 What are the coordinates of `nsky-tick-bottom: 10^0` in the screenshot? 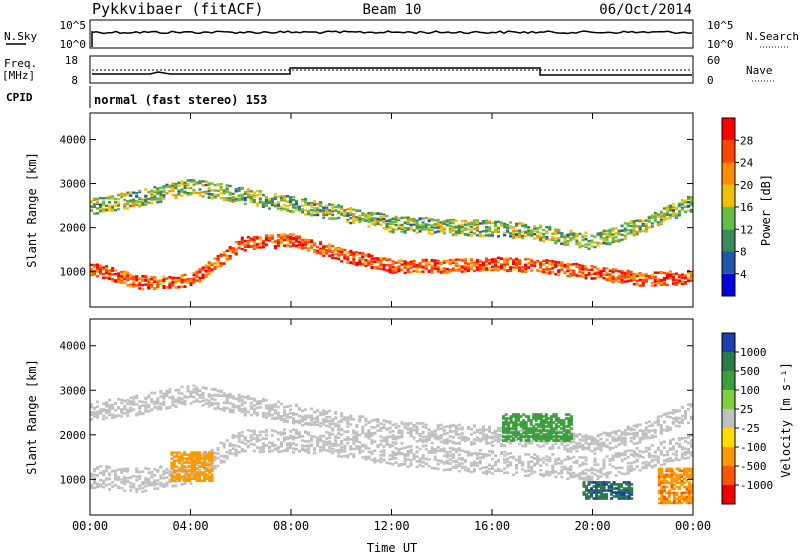 It's located at (73, 44).